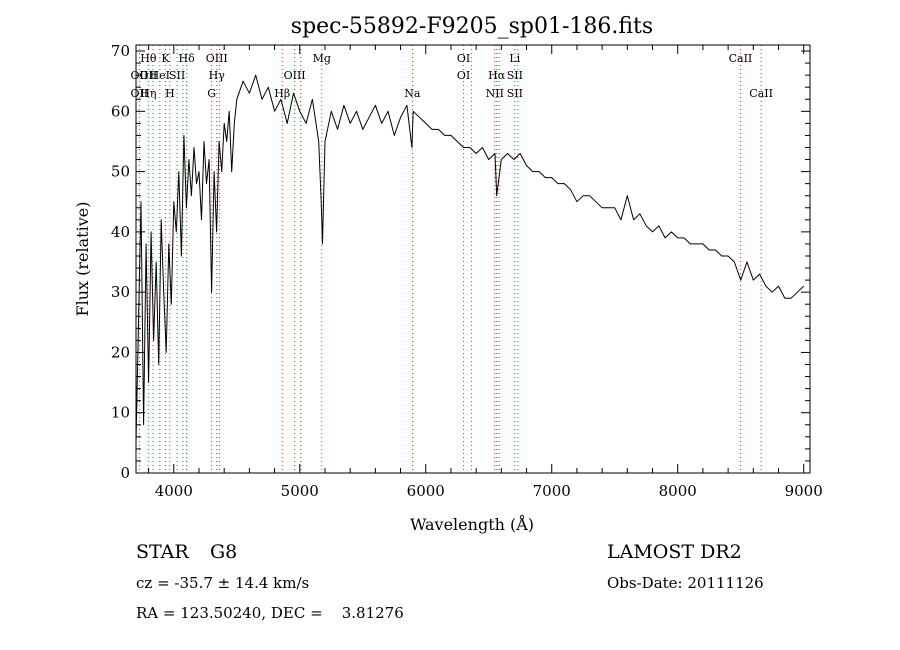 This screenshot has height=650, width=900. Describe the element at coordinates (270, 613) in the screenshot. I see `coordinates-readout: RA = 123.50240, DEC = 3.81276` at that location.